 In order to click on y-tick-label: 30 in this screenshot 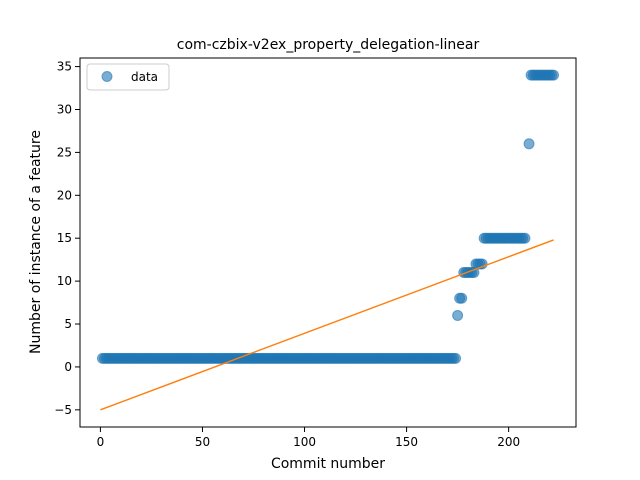, I will do `click(64, 109)`.